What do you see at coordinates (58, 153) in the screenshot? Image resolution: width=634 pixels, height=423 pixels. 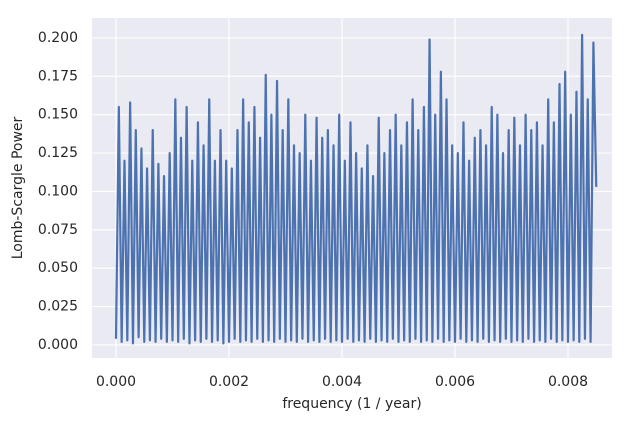 I see `y-tick-label: 0.125` at bounding box center [58, 153].